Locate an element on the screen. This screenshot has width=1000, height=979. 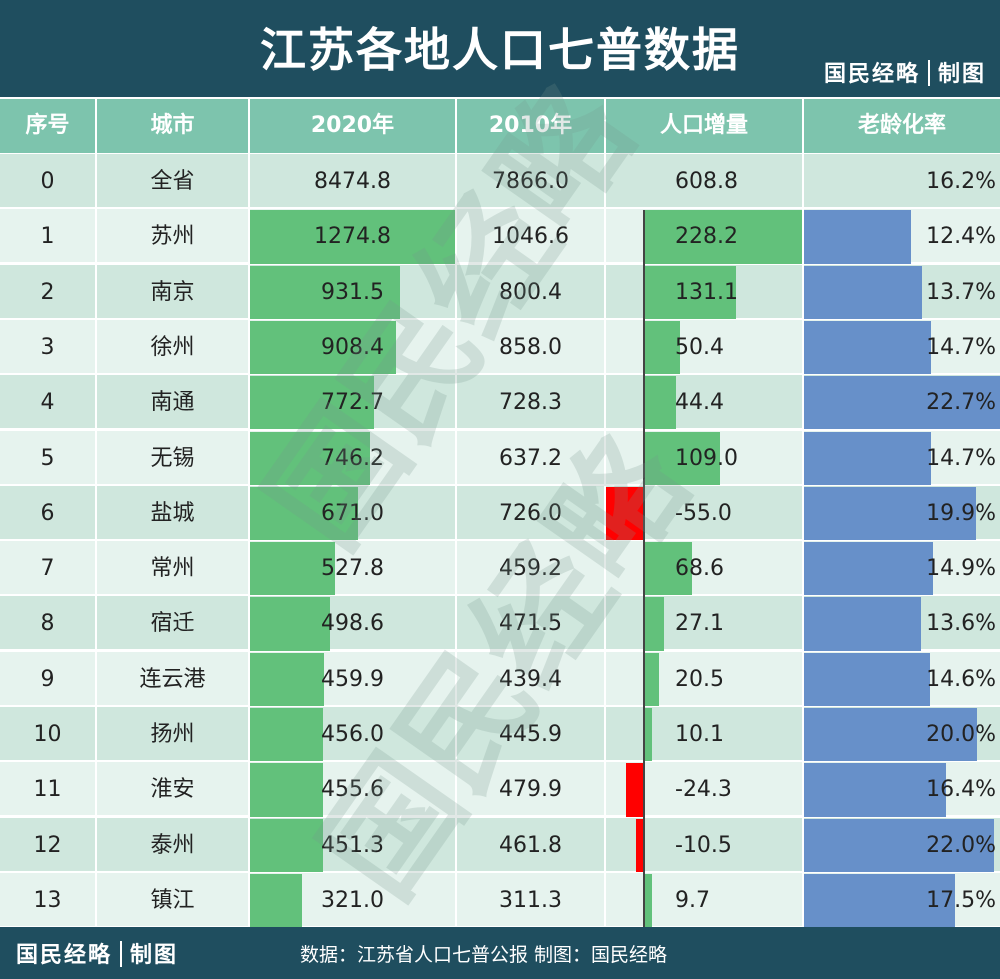
cell-pop2020: 772.7 is located at coordinates (352, 403).